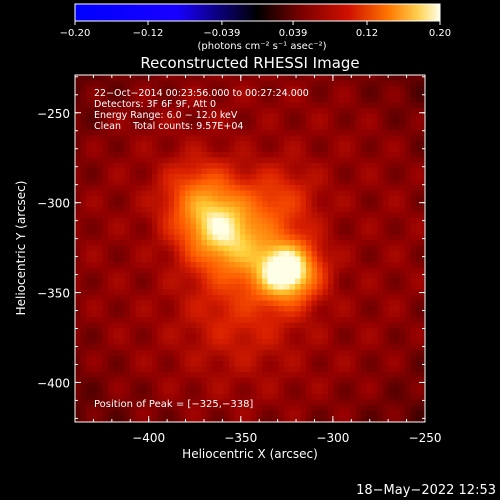 The height and width of the screenshot is (500, 500). I want to click on x-axis-label: Heliocentric X (arcsec), so click(250, 454).